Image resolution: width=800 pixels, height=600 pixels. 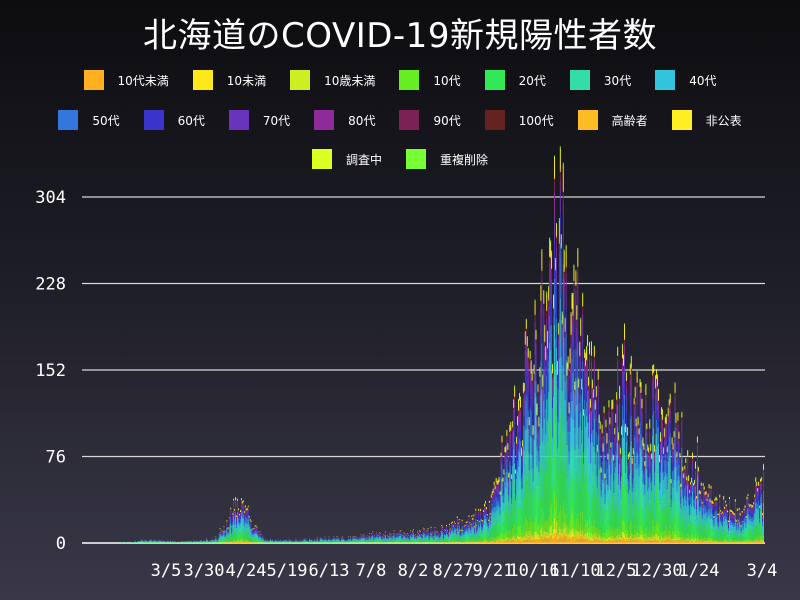 What do you see at coordinates (400, 80) in the screenshot?
I see `legend-row: 10代未満 10未満 10歳未満 10代 20代 30代 40代` at bounding box center [400, 80].